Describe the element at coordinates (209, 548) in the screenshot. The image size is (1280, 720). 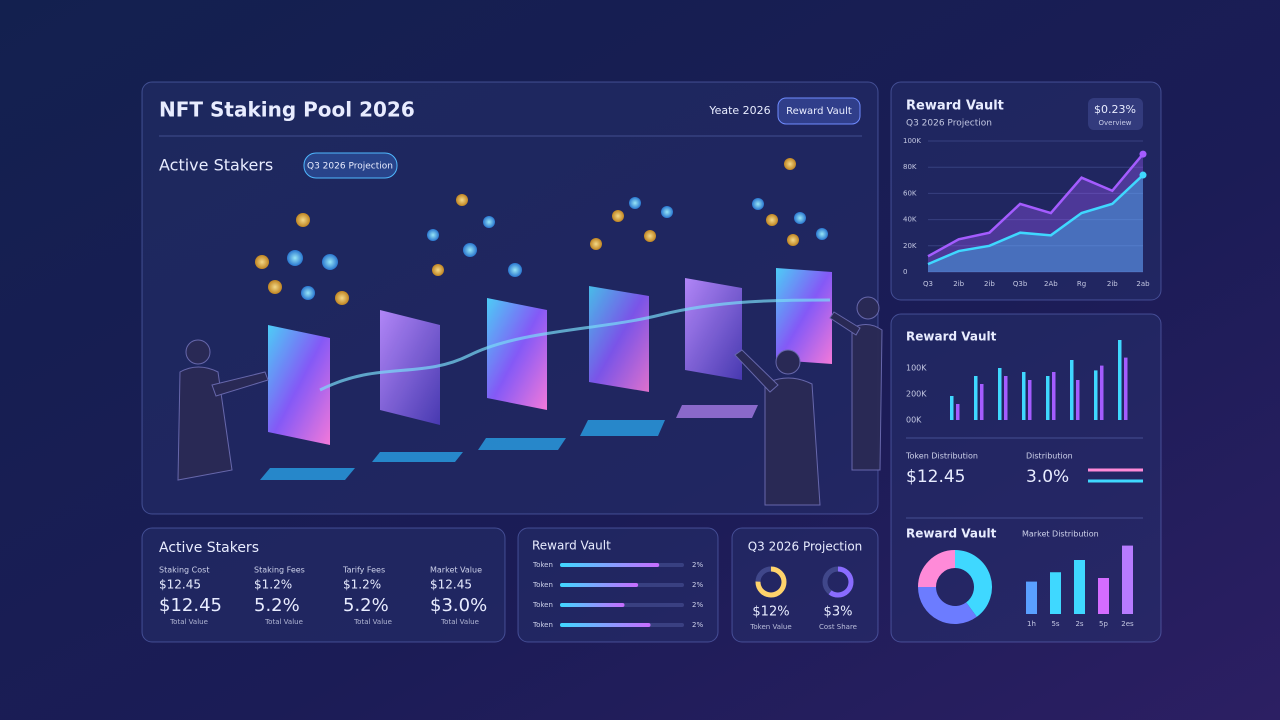
I see `panel-title: Active Stakers` at that location.